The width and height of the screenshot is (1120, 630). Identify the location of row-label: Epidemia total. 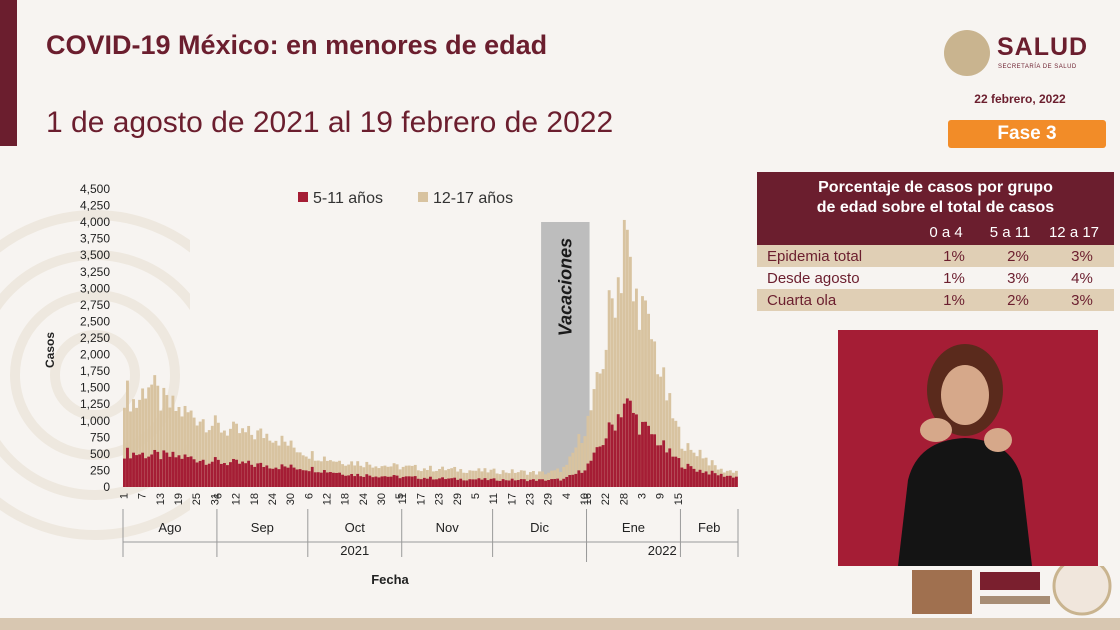
(815, 256).